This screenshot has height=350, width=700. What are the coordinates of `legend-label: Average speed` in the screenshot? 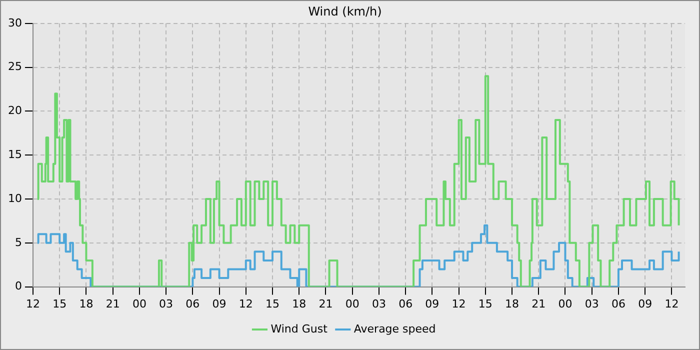 It's located at (395, 329).